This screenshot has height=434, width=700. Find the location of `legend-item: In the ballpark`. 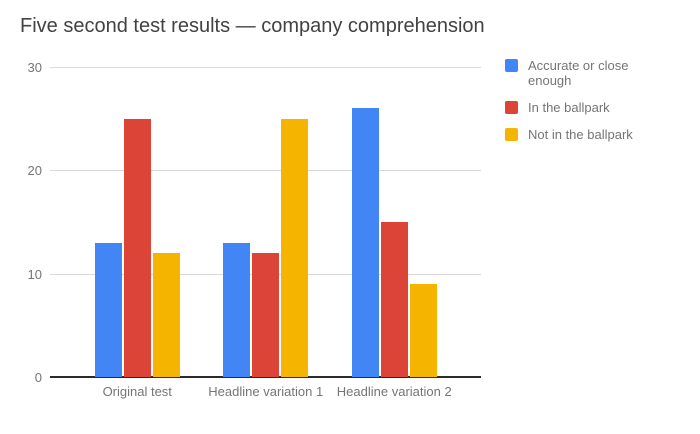

legend-item: In the ballpark is located at coordinates (600, 107).